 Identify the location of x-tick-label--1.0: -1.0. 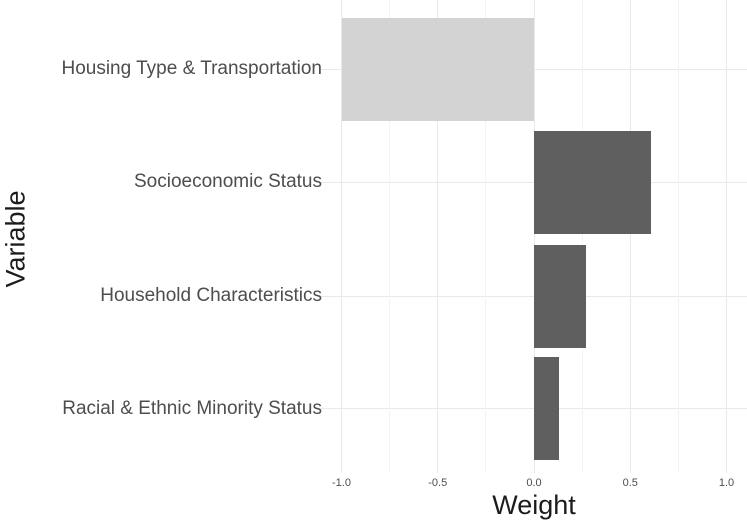
(341, 483).